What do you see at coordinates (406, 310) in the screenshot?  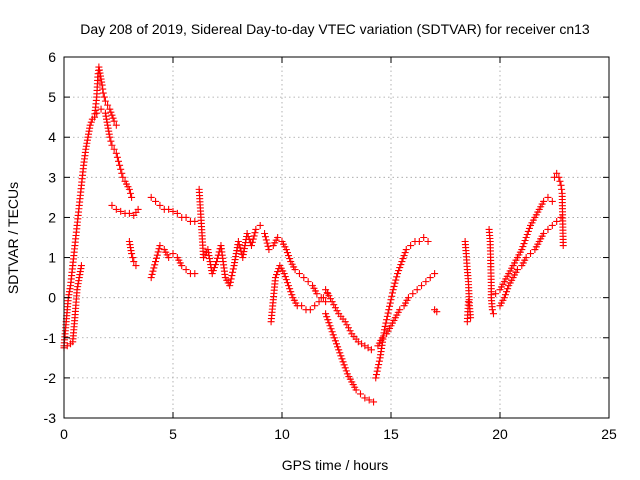 I see `series-lower-recovery` at bounding box center [406, 310].